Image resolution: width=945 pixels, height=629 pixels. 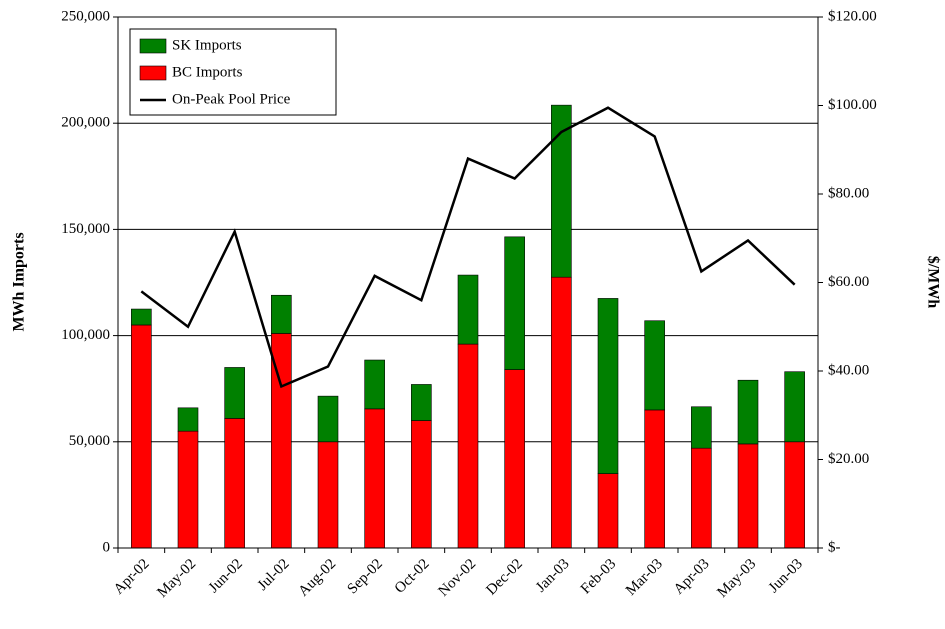 I want to click on x-tick-label: Apr-02, so click(x=132, y=577).